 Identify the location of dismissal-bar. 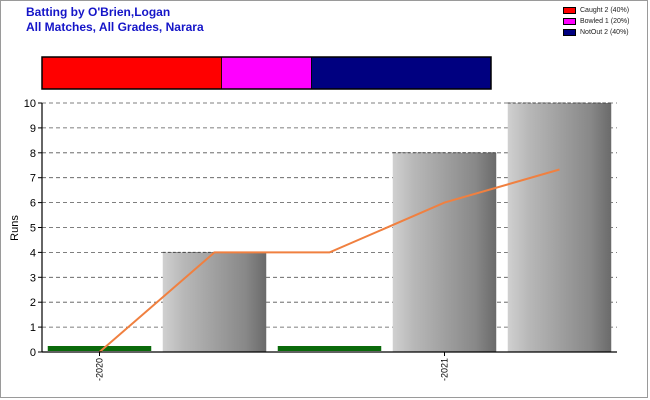
(266, 73).